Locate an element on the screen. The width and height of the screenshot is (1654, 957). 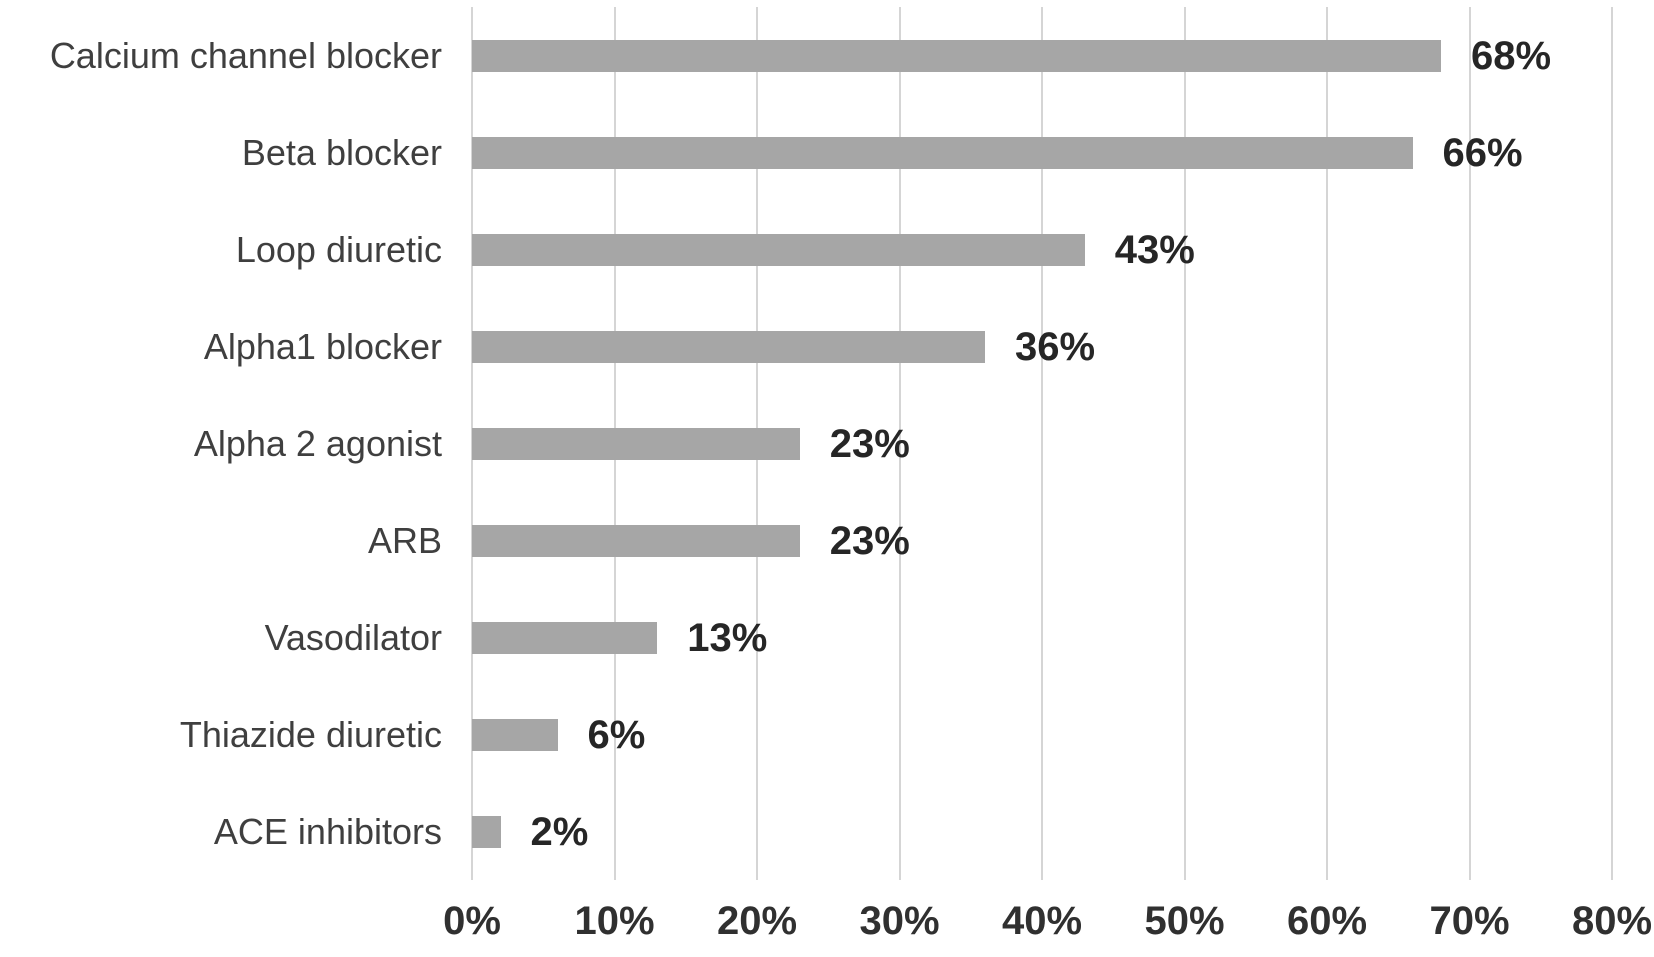
value-label: 43% is located at coordinates (1154, 249).